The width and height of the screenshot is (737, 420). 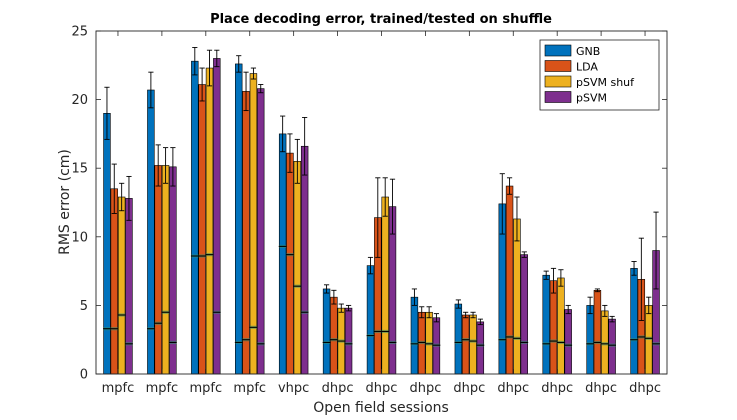 What do you see at coordinates (65, 202) in the screenshot?
I see `y-axis-label: RMS error (cm)` at bounding box center [65, 202].